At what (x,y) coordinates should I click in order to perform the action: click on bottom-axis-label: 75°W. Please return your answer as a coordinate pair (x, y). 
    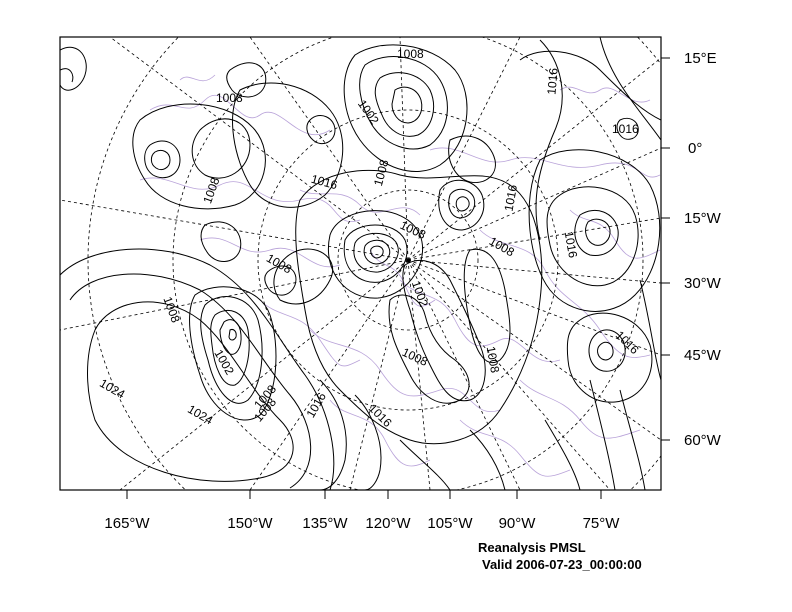
    Looking at the image, I should click on (602, 523).